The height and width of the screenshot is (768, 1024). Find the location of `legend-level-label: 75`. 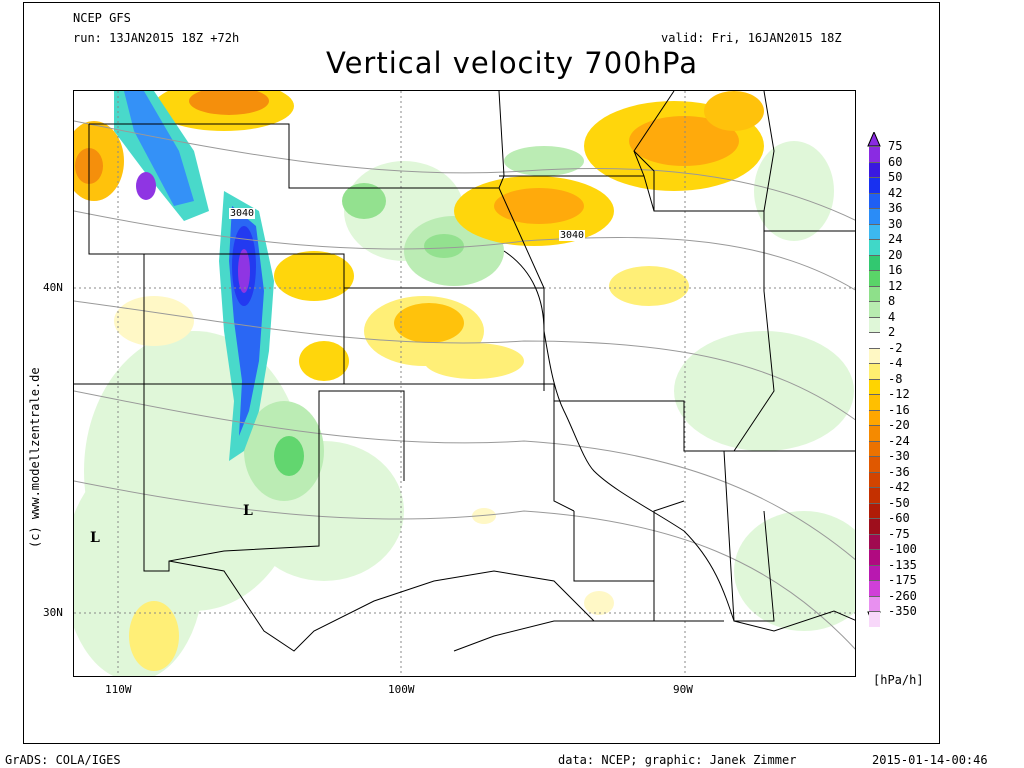

legend-level-label: 75 is located at coordinates (895, 146).